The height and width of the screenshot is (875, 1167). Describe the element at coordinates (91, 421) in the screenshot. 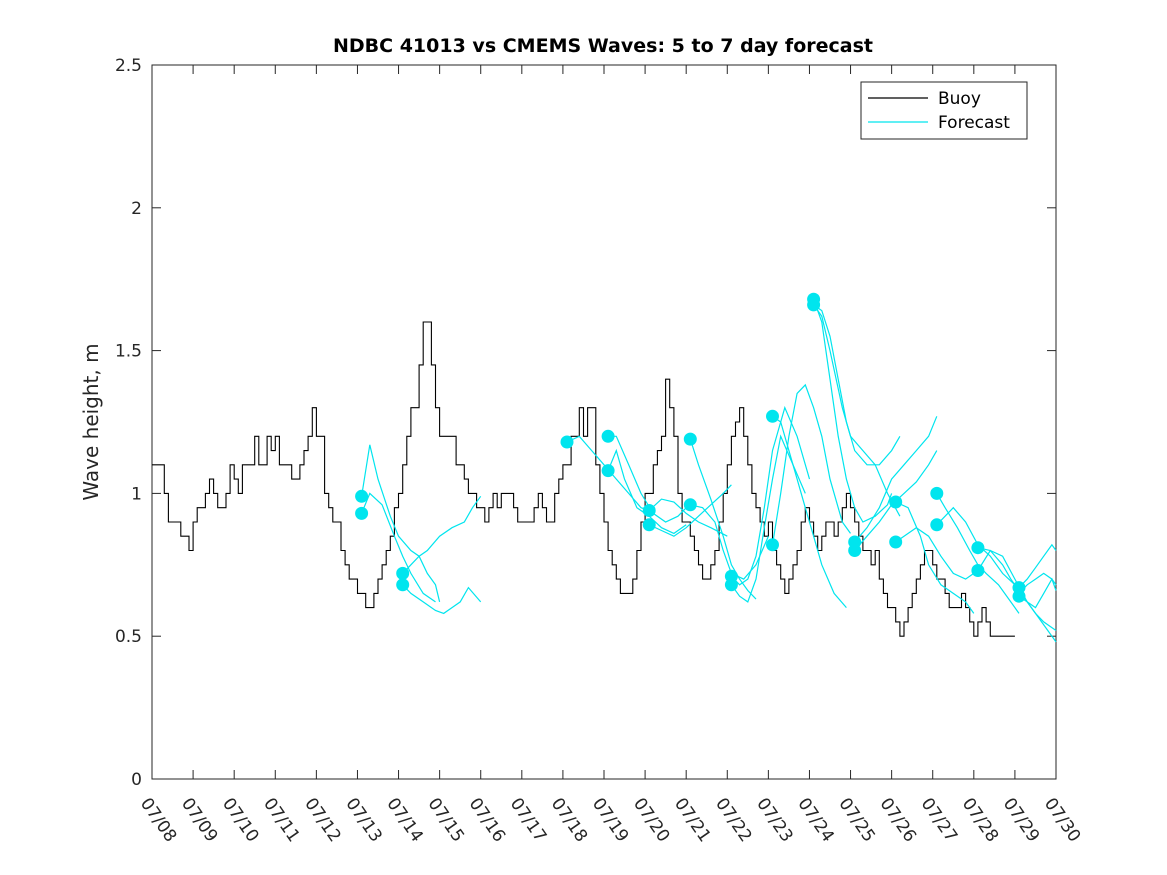

I see `y-axis-label: Wave height, m` at that location.